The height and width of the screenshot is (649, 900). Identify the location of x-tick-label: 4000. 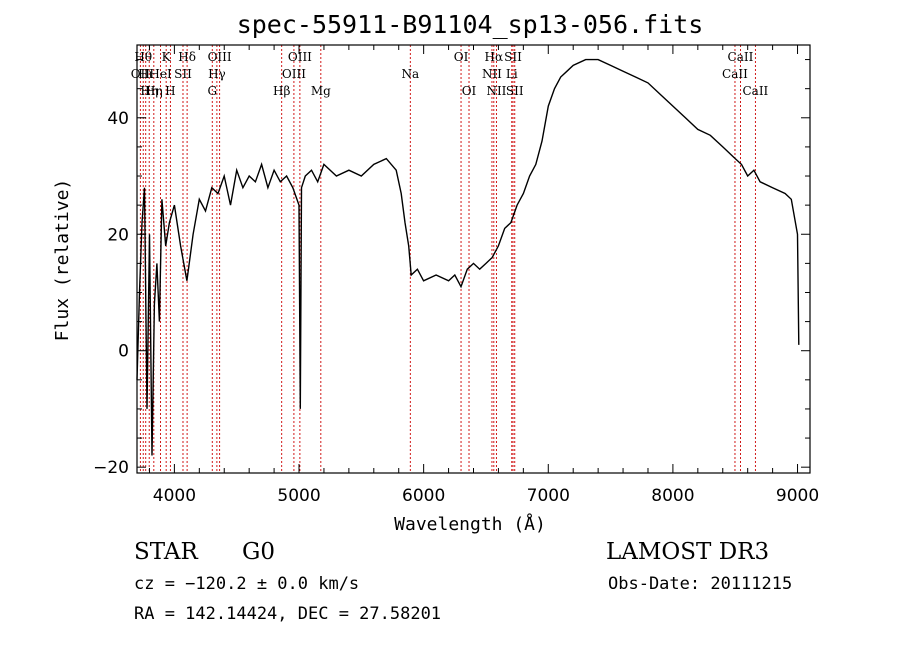
(174, 496).